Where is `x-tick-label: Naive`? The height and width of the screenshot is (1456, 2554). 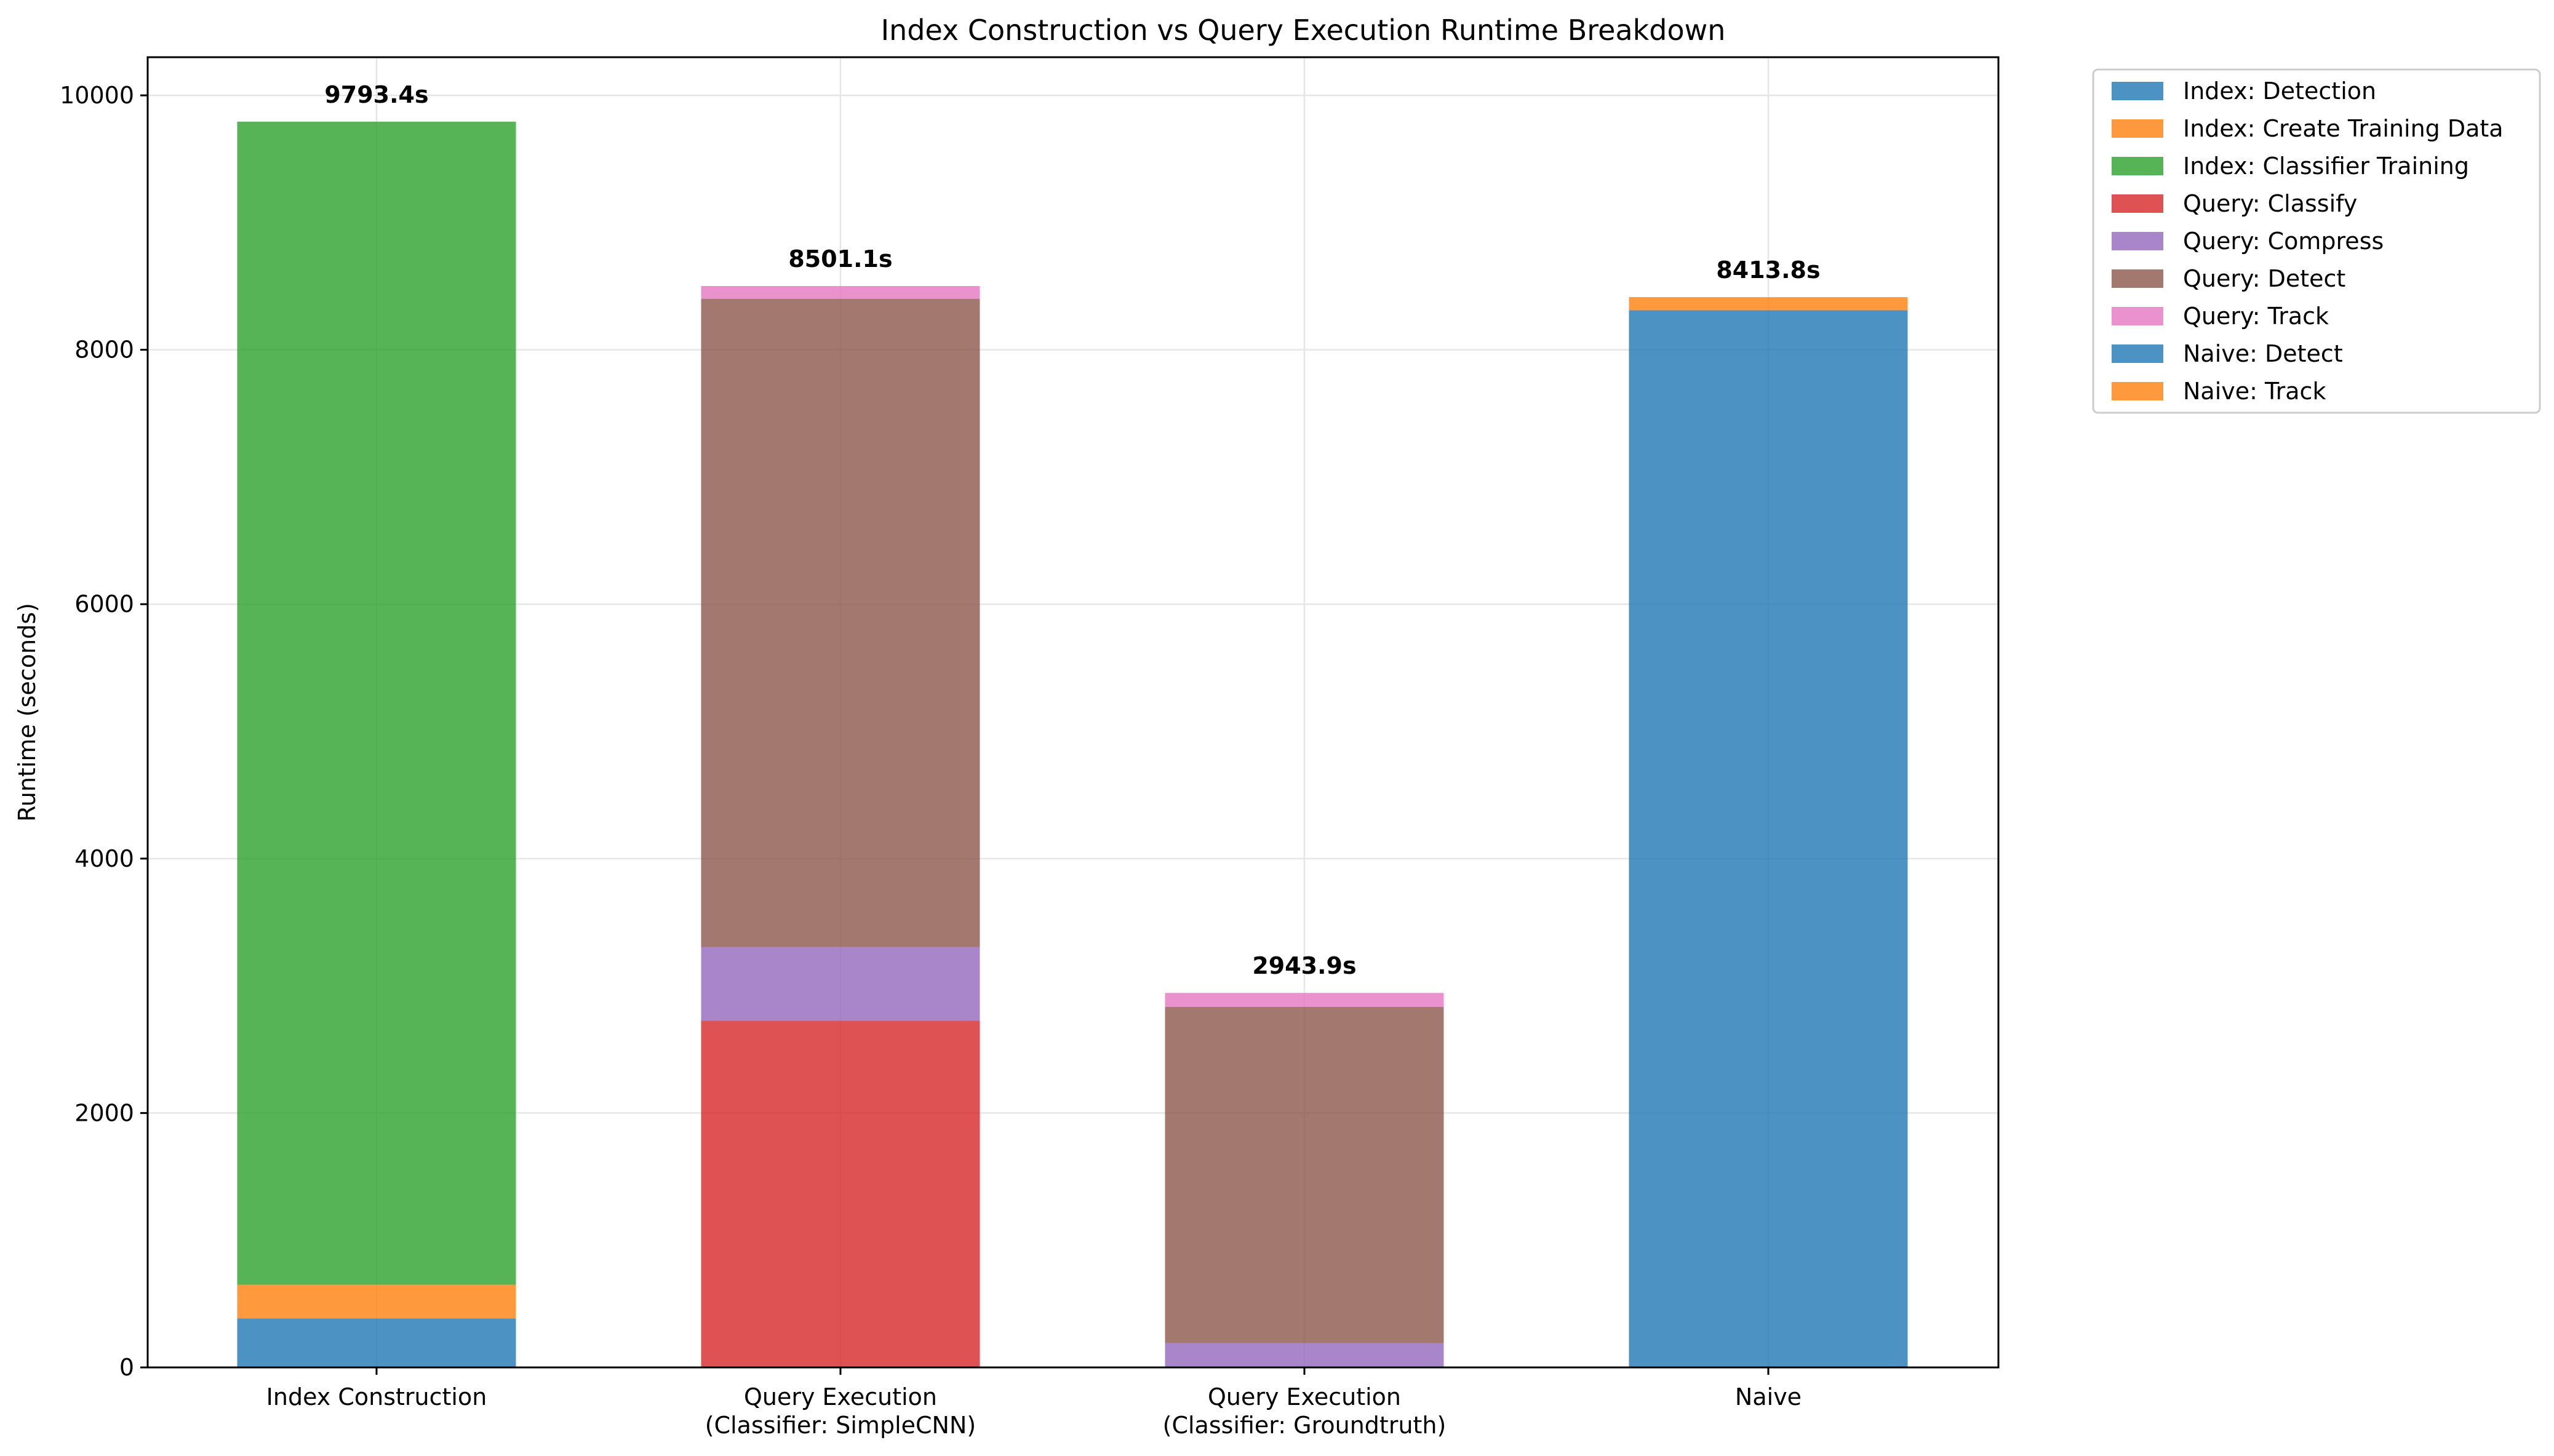 x-tick-label: Naive is located at coordinates (1768, 1397).